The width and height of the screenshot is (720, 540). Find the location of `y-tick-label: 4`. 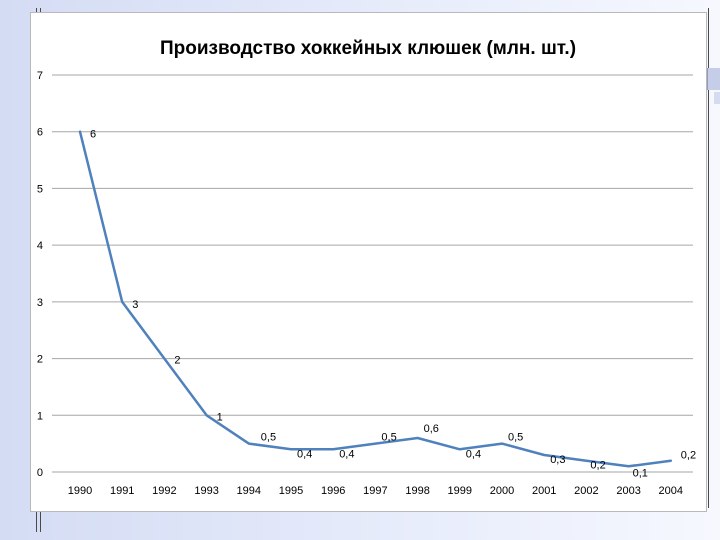

y-tick-label: 4 is located at coordinates (40, 246).